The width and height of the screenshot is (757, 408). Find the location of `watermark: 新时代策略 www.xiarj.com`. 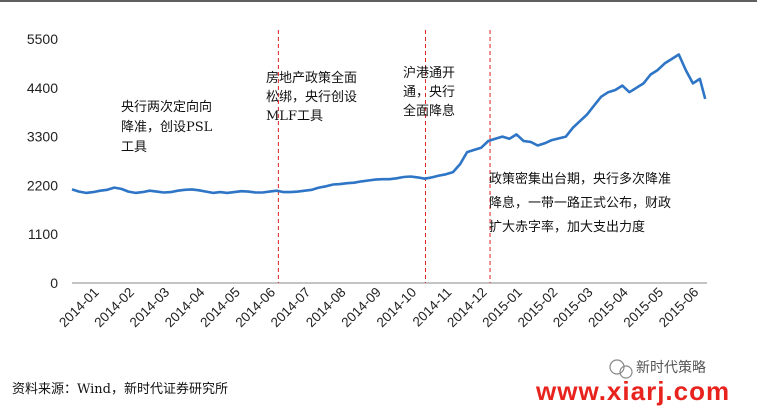

watermark: 新时代策略 www.xiarj.com is located at coordinates (632, 382).